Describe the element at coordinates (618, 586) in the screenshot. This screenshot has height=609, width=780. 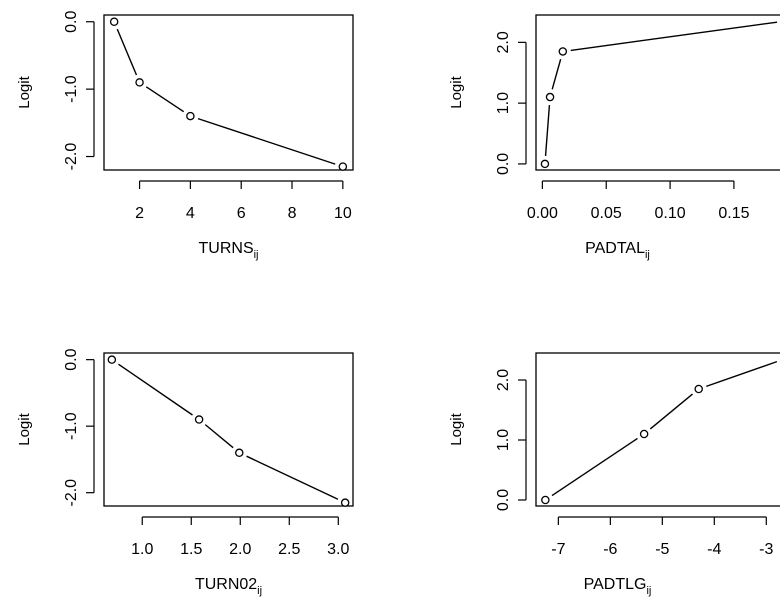
I see `x-axis-title: PADTLGij` at that location.